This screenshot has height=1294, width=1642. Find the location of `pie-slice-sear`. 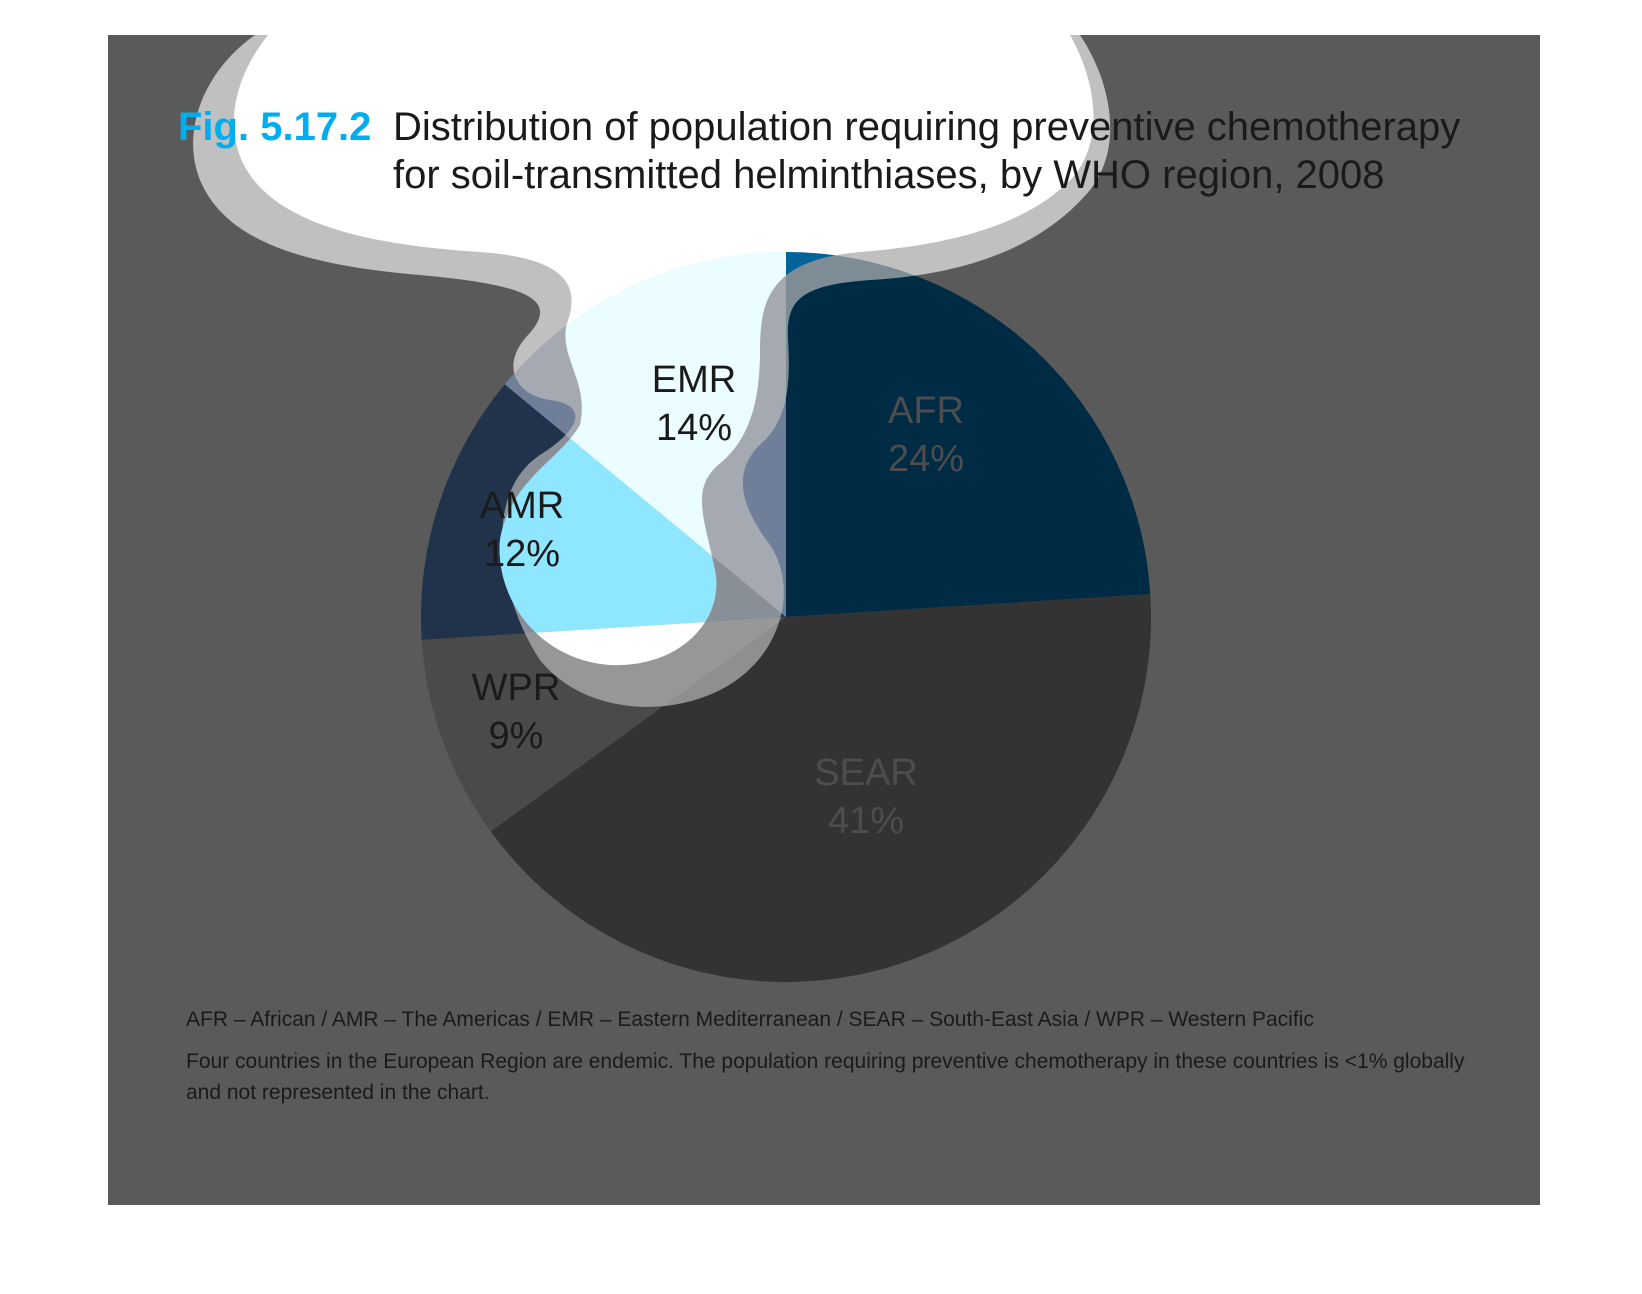

pie-slice-sear is located at coordinates (821, 788).